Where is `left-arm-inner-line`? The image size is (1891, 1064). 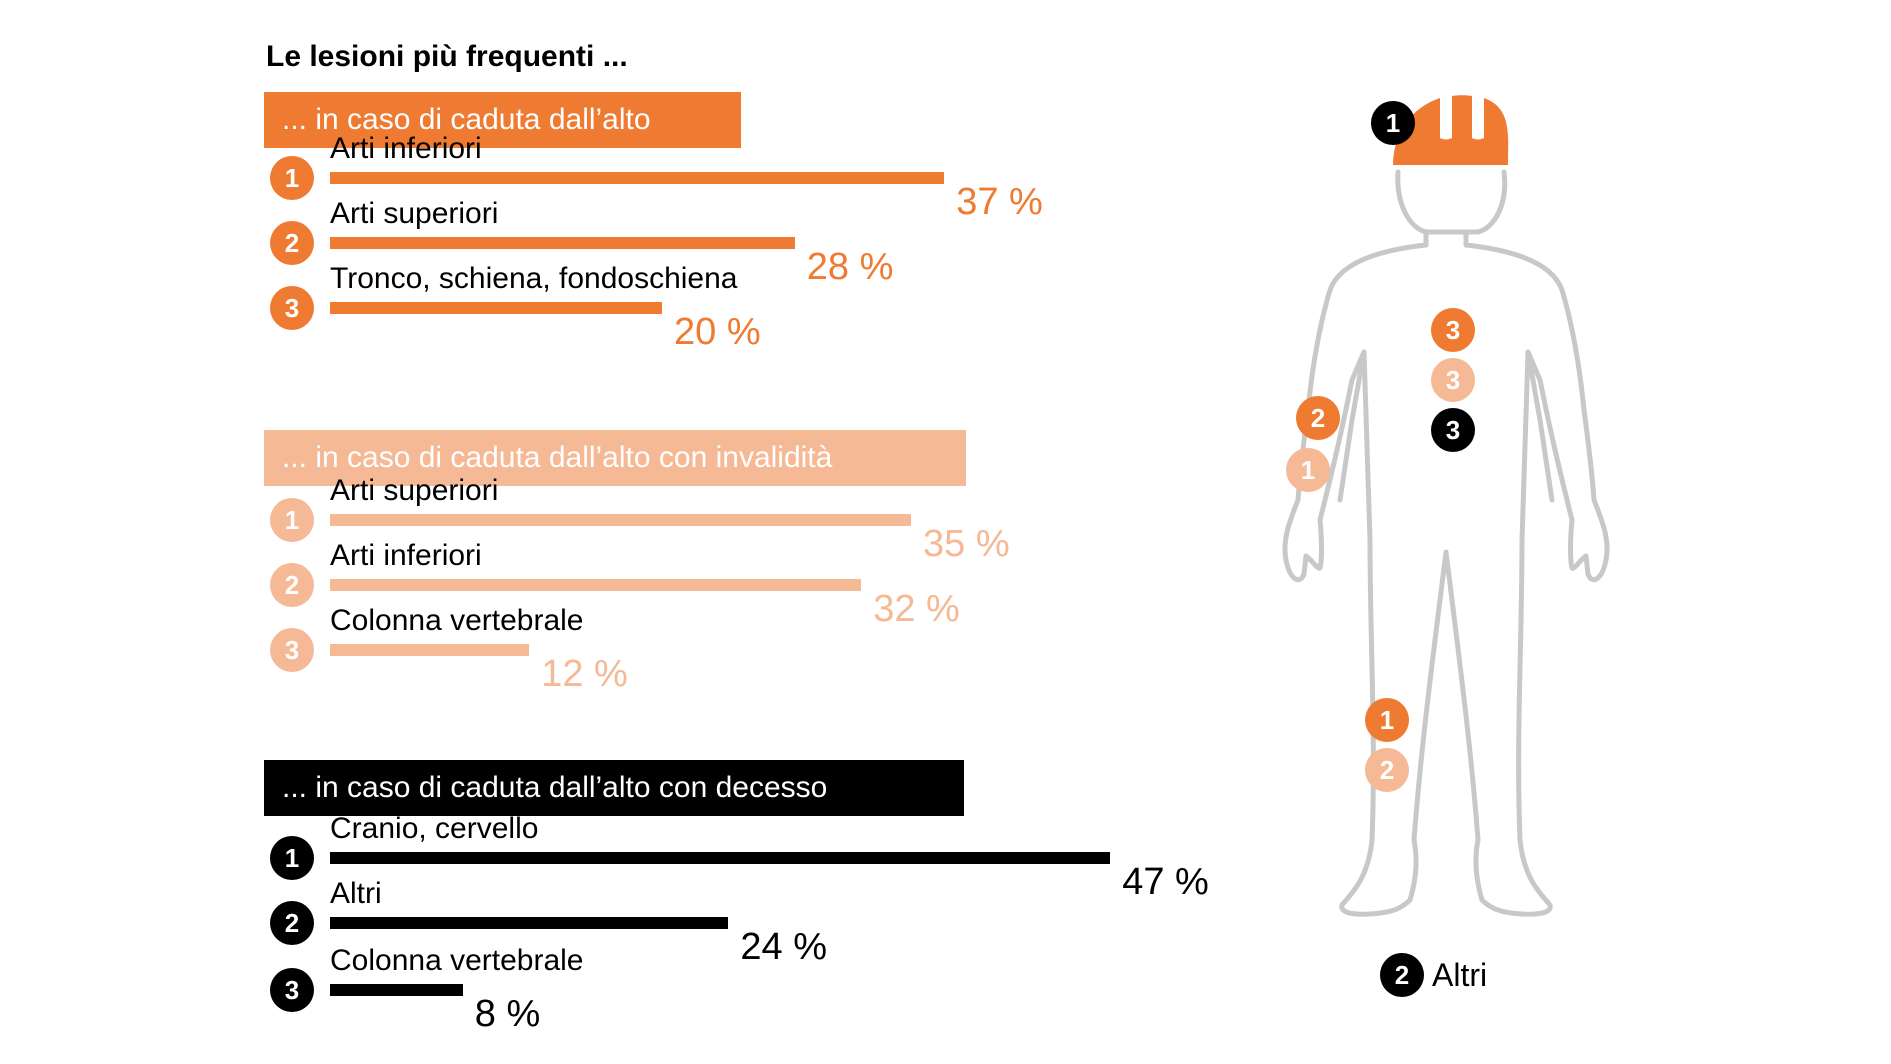 left-arm-inner-line is located at coordinates (1352, 426).